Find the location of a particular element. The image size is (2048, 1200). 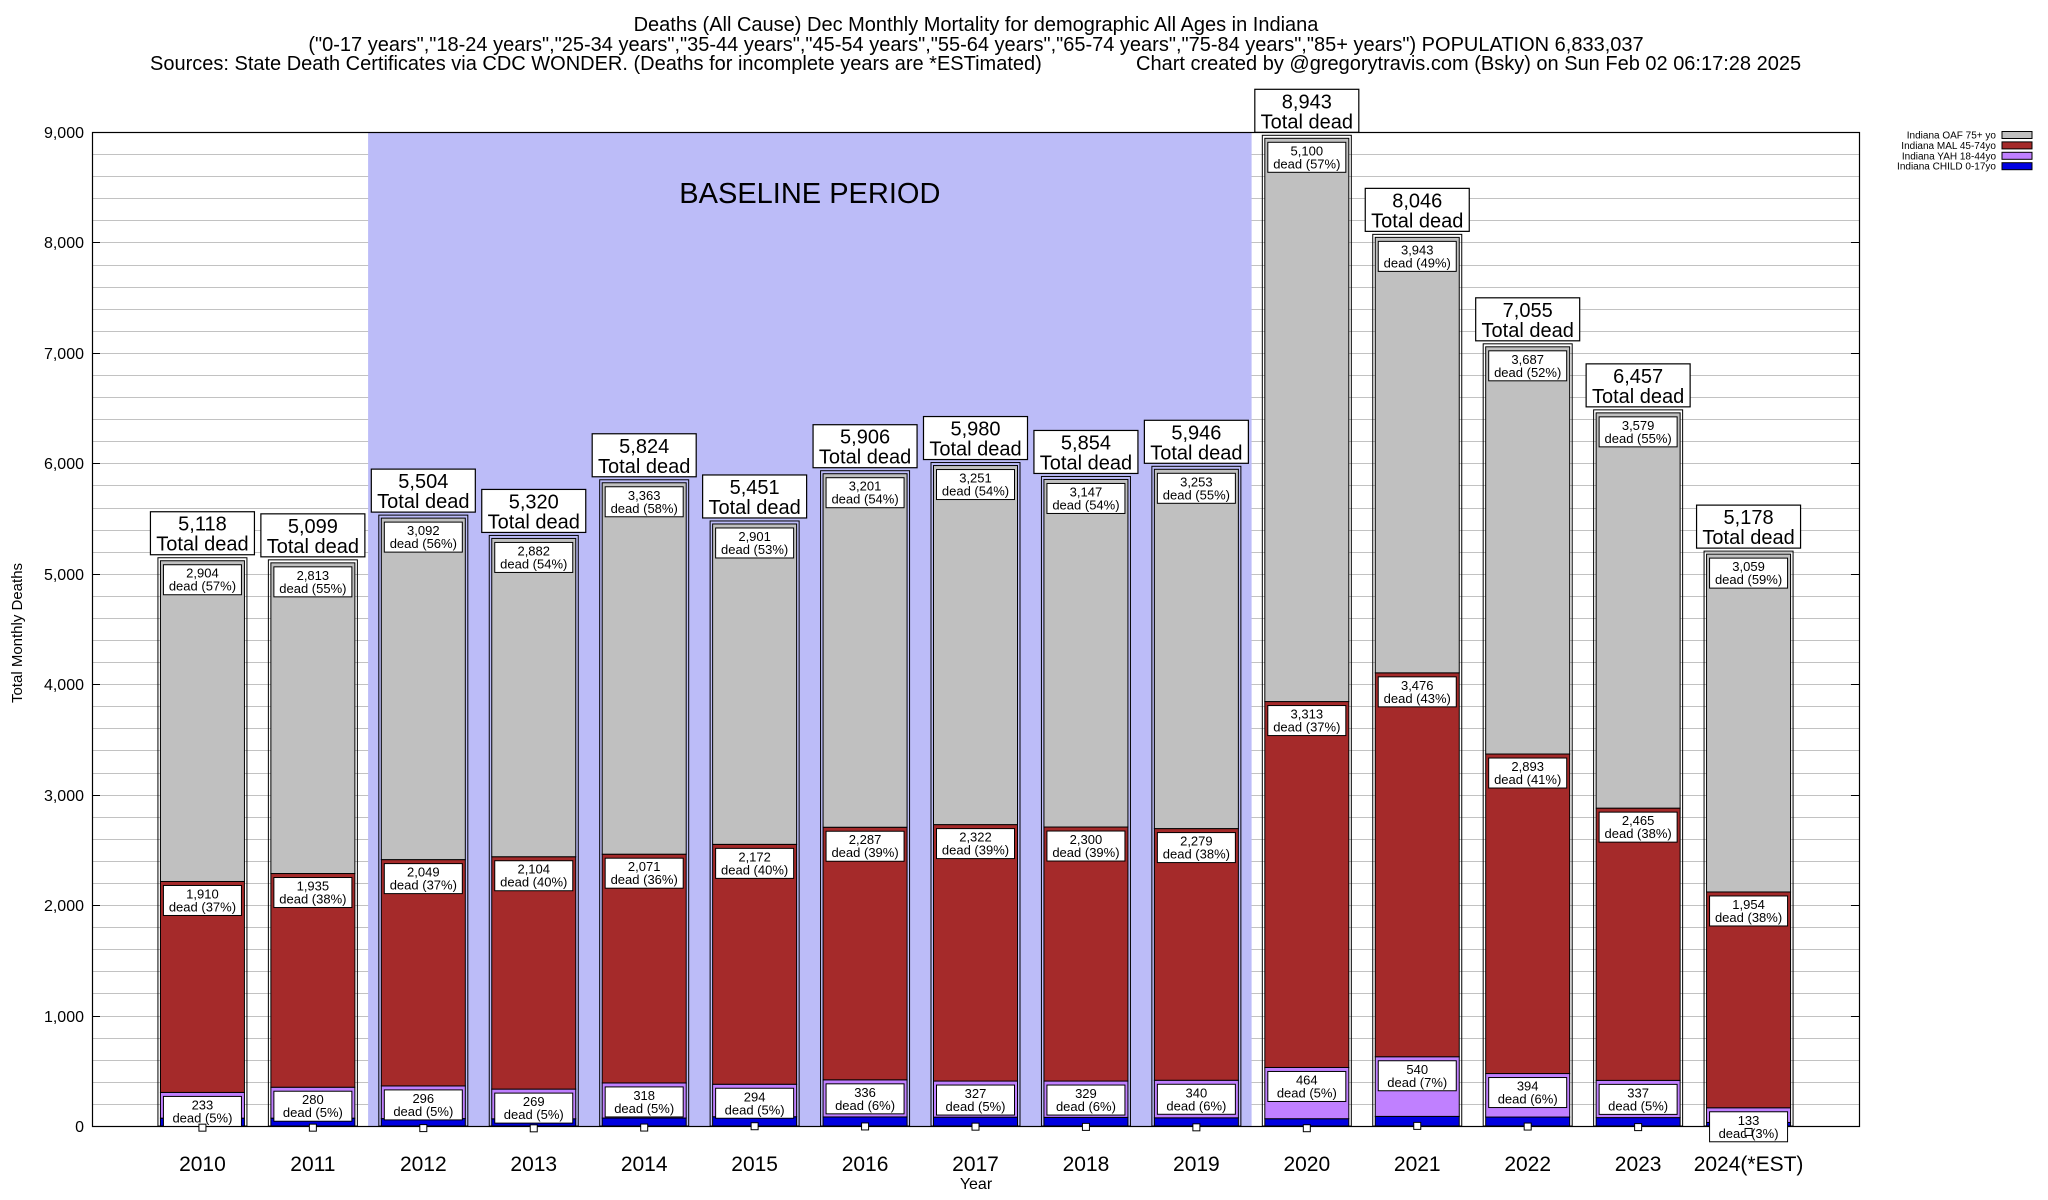

x-tick-label: 2021 is located at coordinates (1417, 1164).